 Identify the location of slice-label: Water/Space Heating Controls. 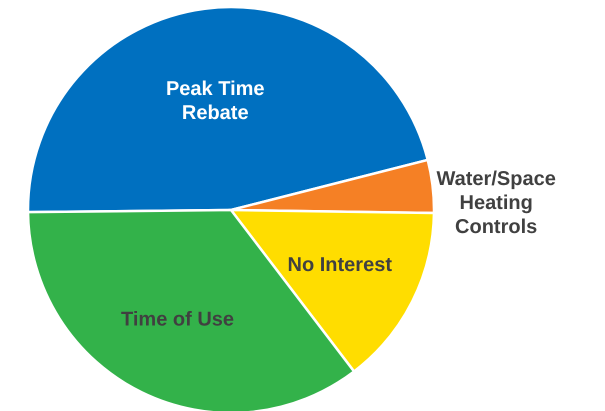
(496, 203).